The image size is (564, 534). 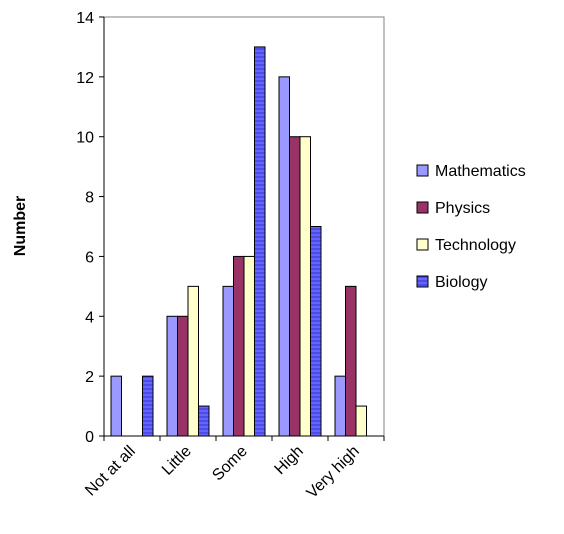 What do you see at coordinates (110, 471) in the screenshot?
I see `x-tick-label: Not at all` at bounding box center [110, 471].